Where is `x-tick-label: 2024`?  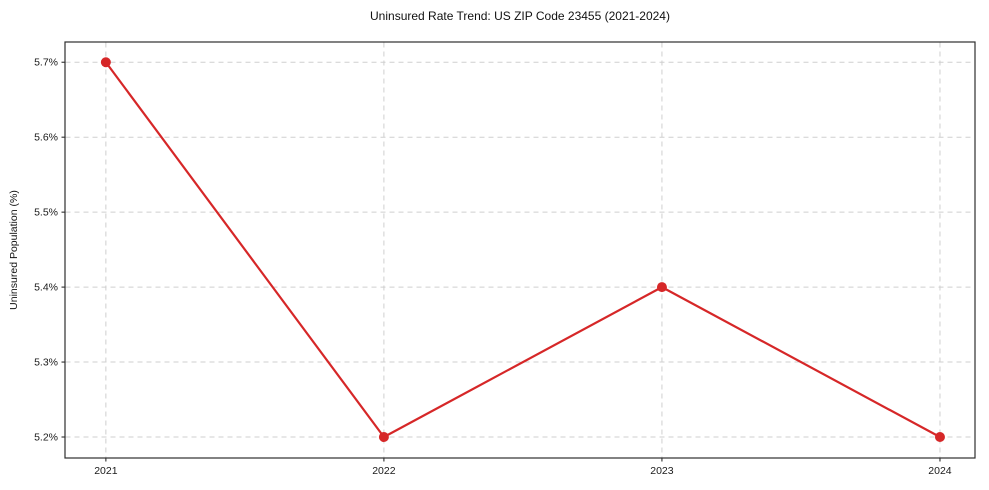 x-tick-label: 2024 is located at coordinates (940, 471).